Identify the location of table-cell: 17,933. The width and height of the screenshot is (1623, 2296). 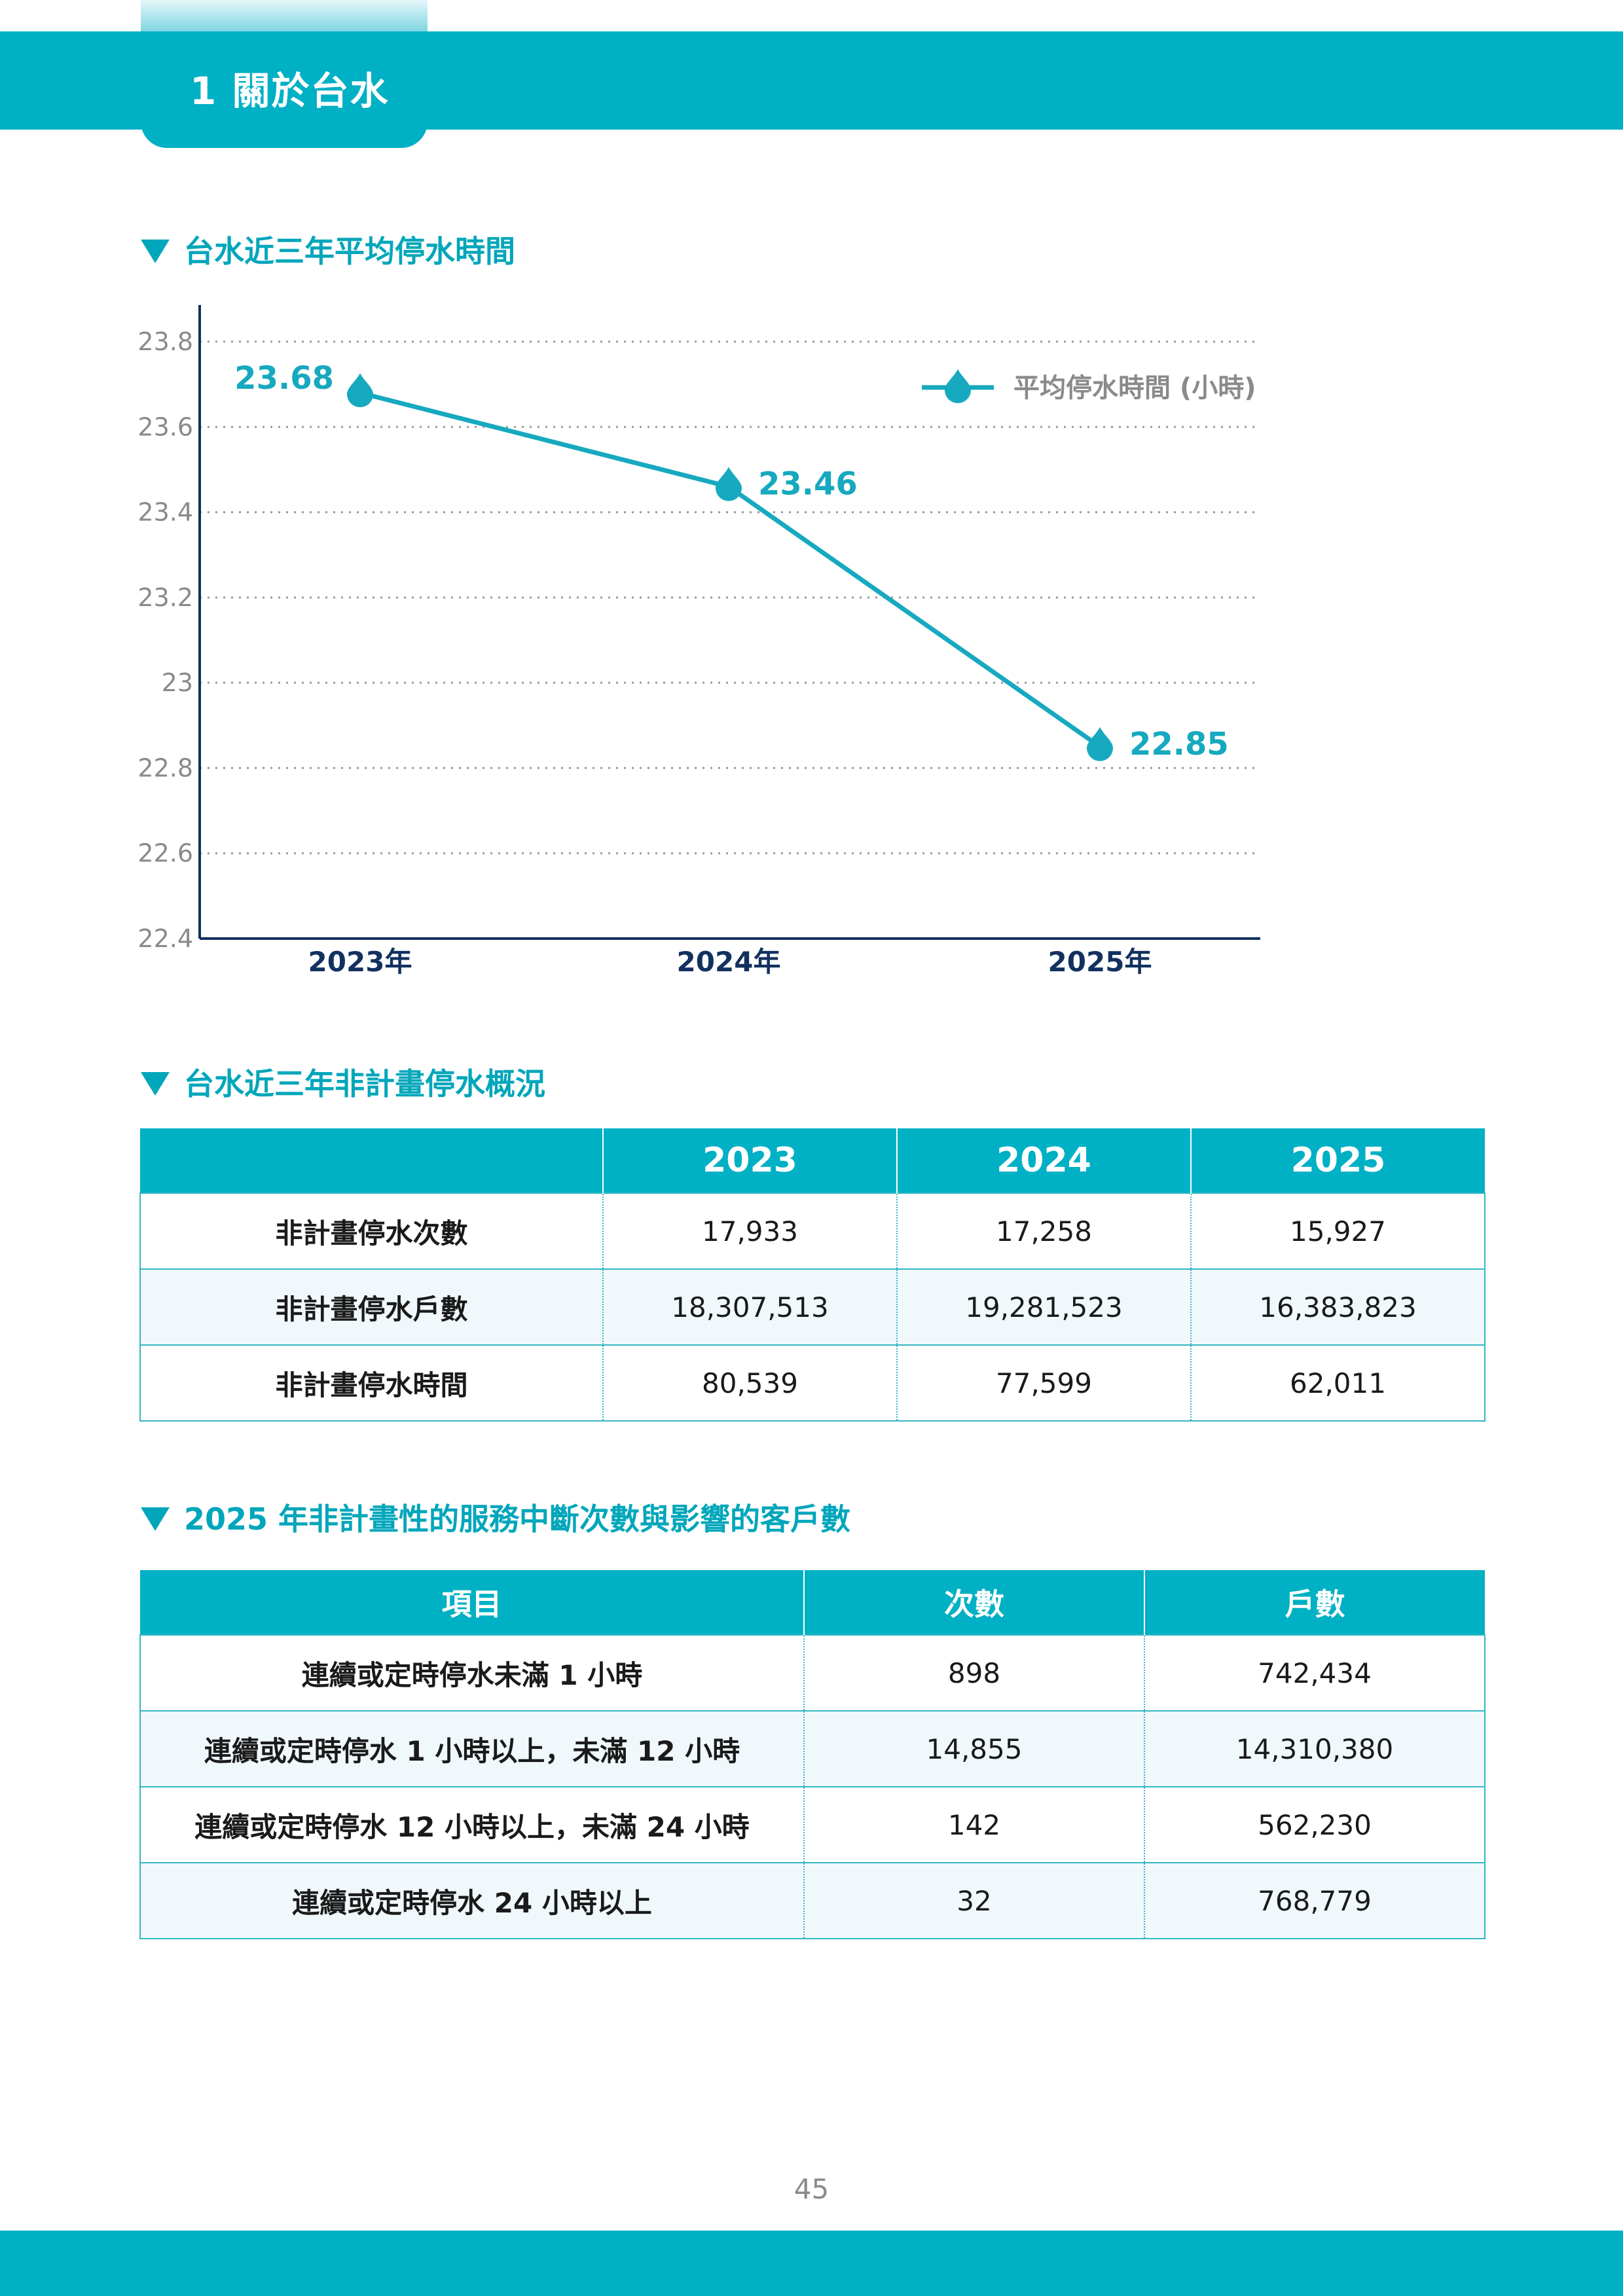
(749, 1231).